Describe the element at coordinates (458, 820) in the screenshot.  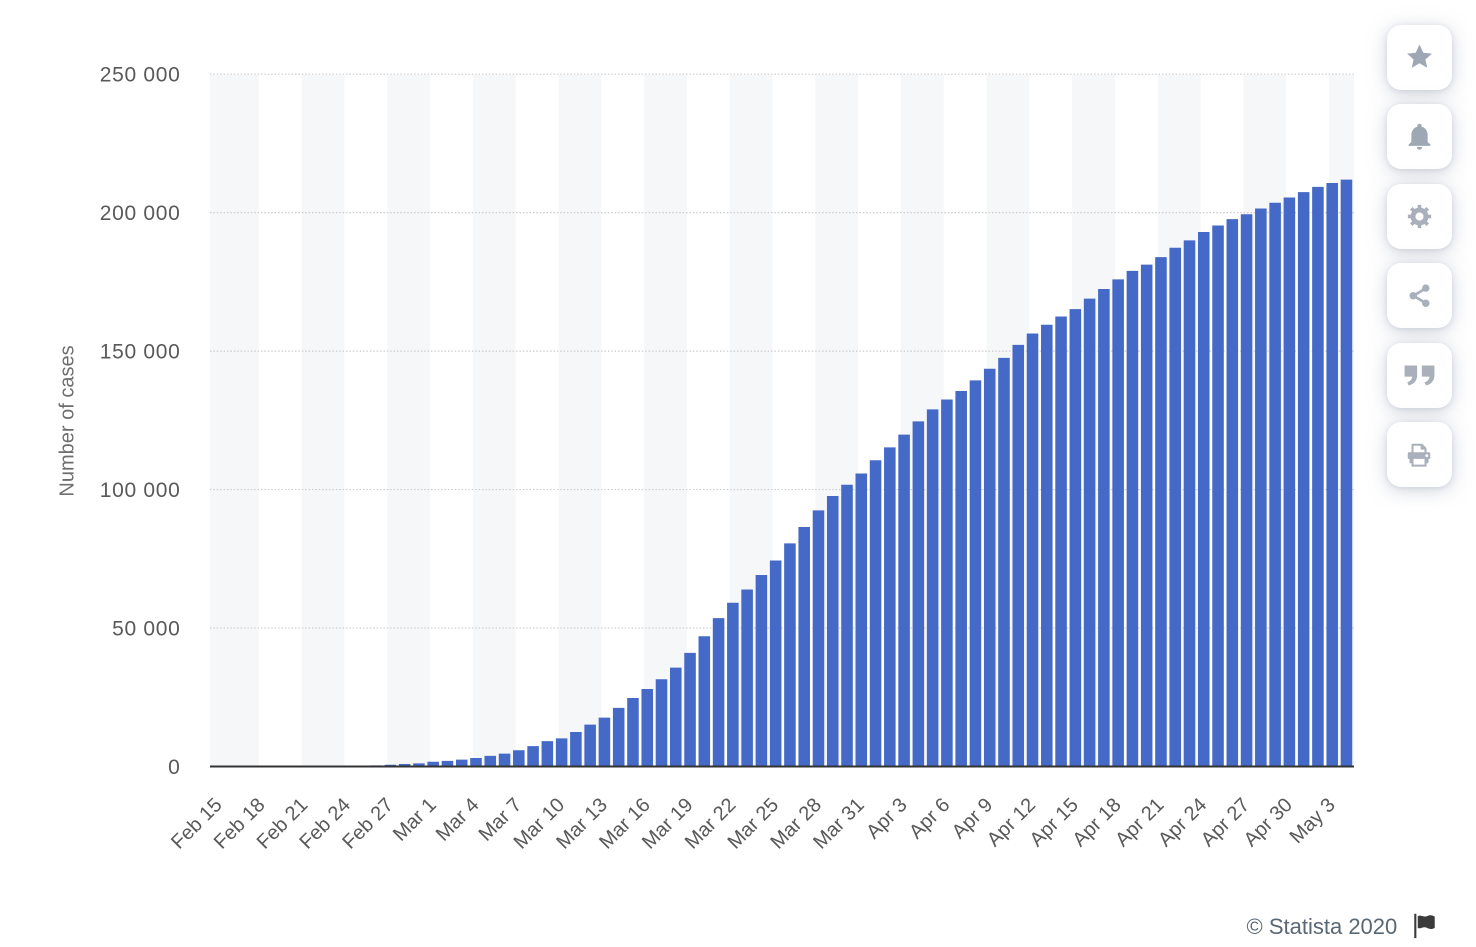
I see `svg-text: Mar 4` at that location.